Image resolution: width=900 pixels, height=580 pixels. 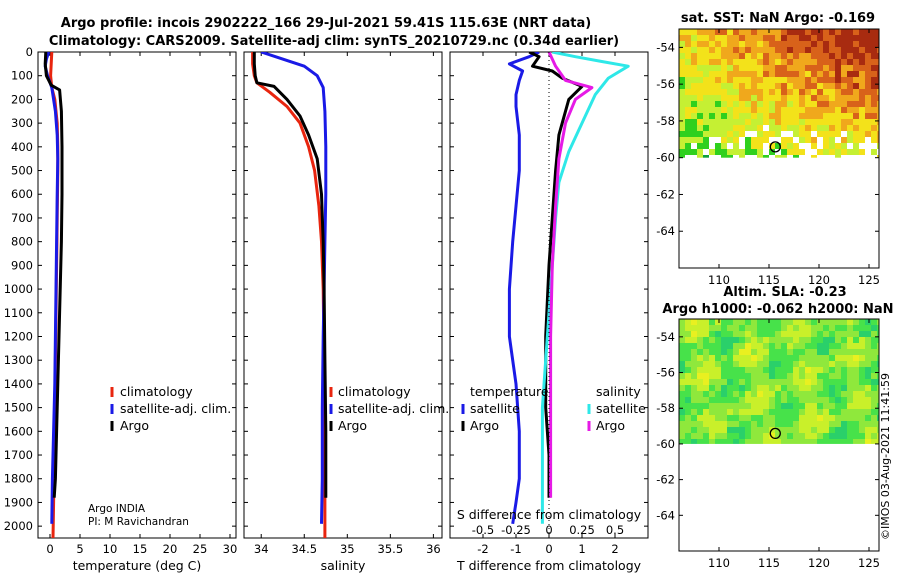 What do you see at coordinates (18, 479) in the screenshot?
I see `y-tick-label: 1800` at bounding box center [18, 479].